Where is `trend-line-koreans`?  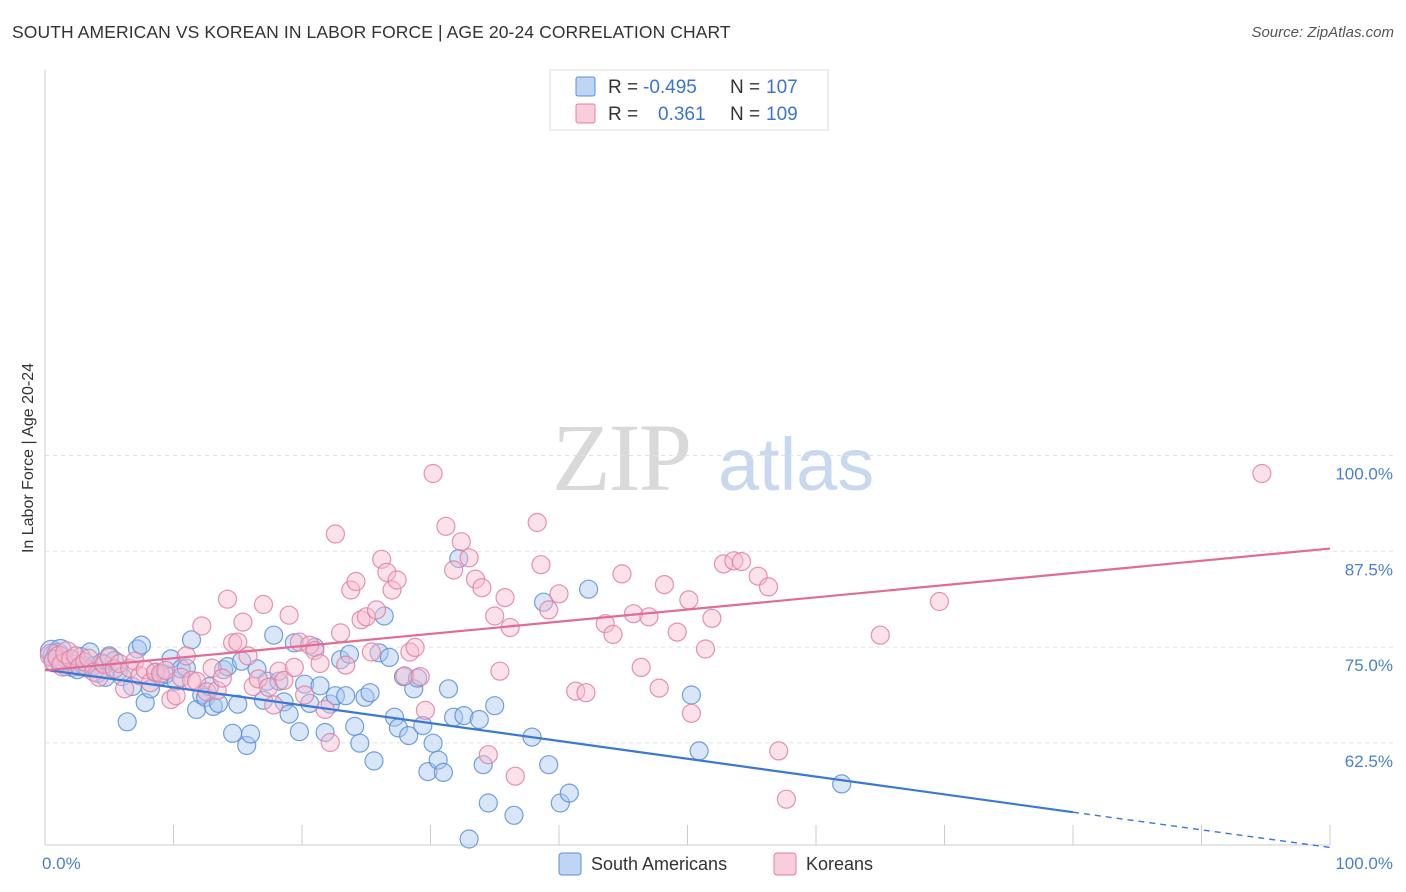 trend-line-koreans is located at coordinates (687, 609).